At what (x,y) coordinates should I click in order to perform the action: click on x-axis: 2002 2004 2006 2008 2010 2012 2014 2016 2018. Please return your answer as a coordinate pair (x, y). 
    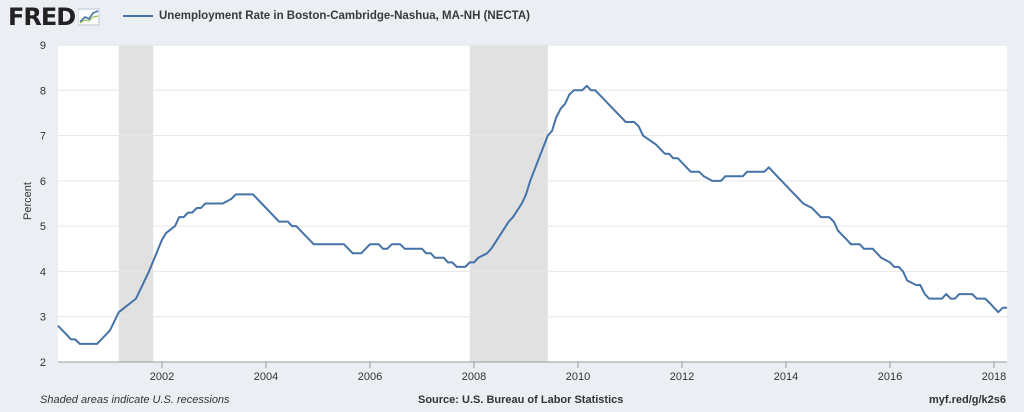
    Looking at the image, I should click on (578, 372).